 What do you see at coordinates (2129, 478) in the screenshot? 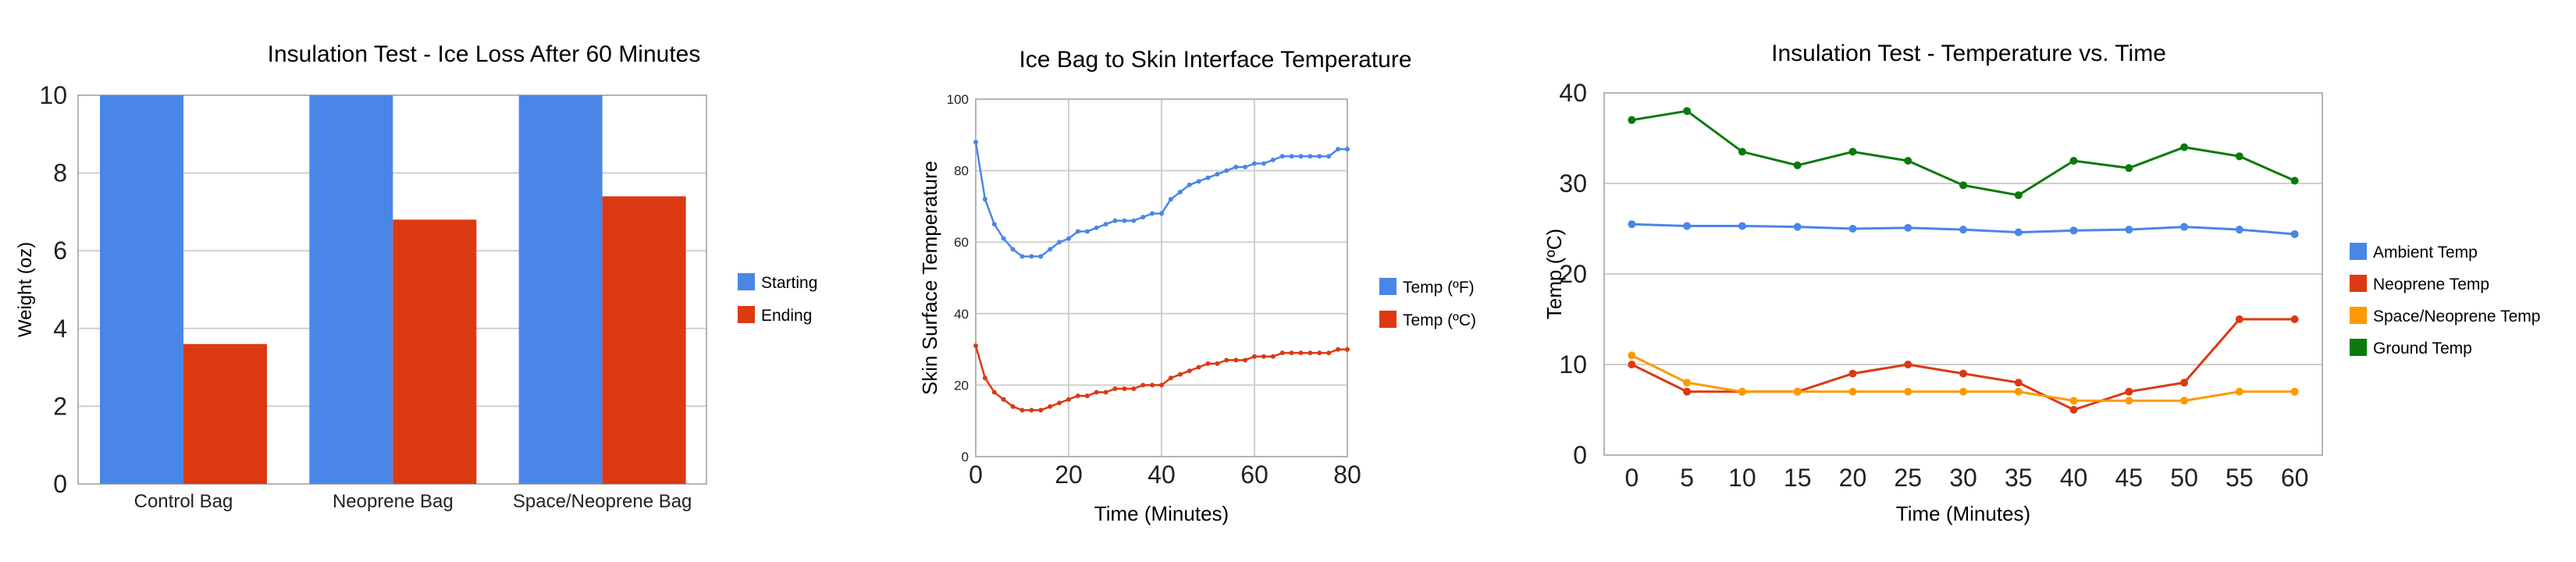
I see `x-tick-label: 45` at bounding box center [2129, 478].